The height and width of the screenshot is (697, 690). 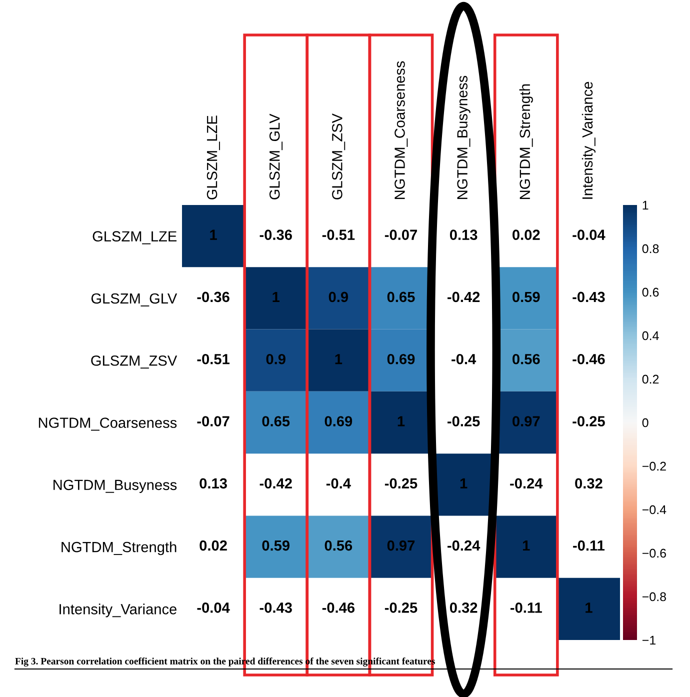 What do you see at coordinates (589, 140) in the screenshot?
I see `x-tick-label: Intensity_Variance` at bounding box center [589, 140].